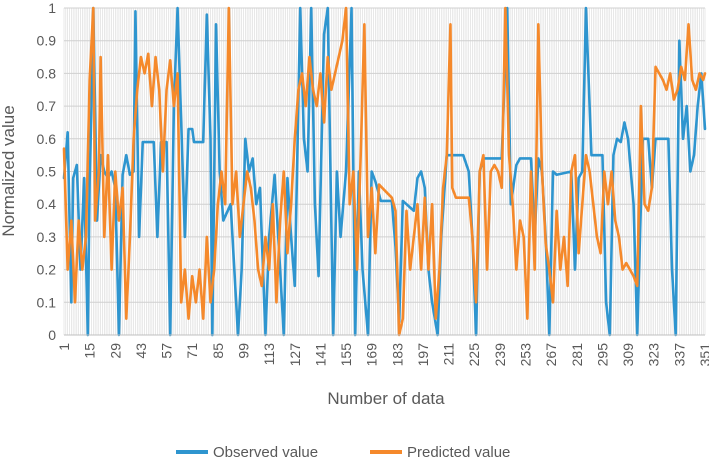 The image size is (709, 459). What do you see at coordinates (47, 204) in the screenshot?
I see `y-tick-label: 0.4` at bounding box center [47, 204].